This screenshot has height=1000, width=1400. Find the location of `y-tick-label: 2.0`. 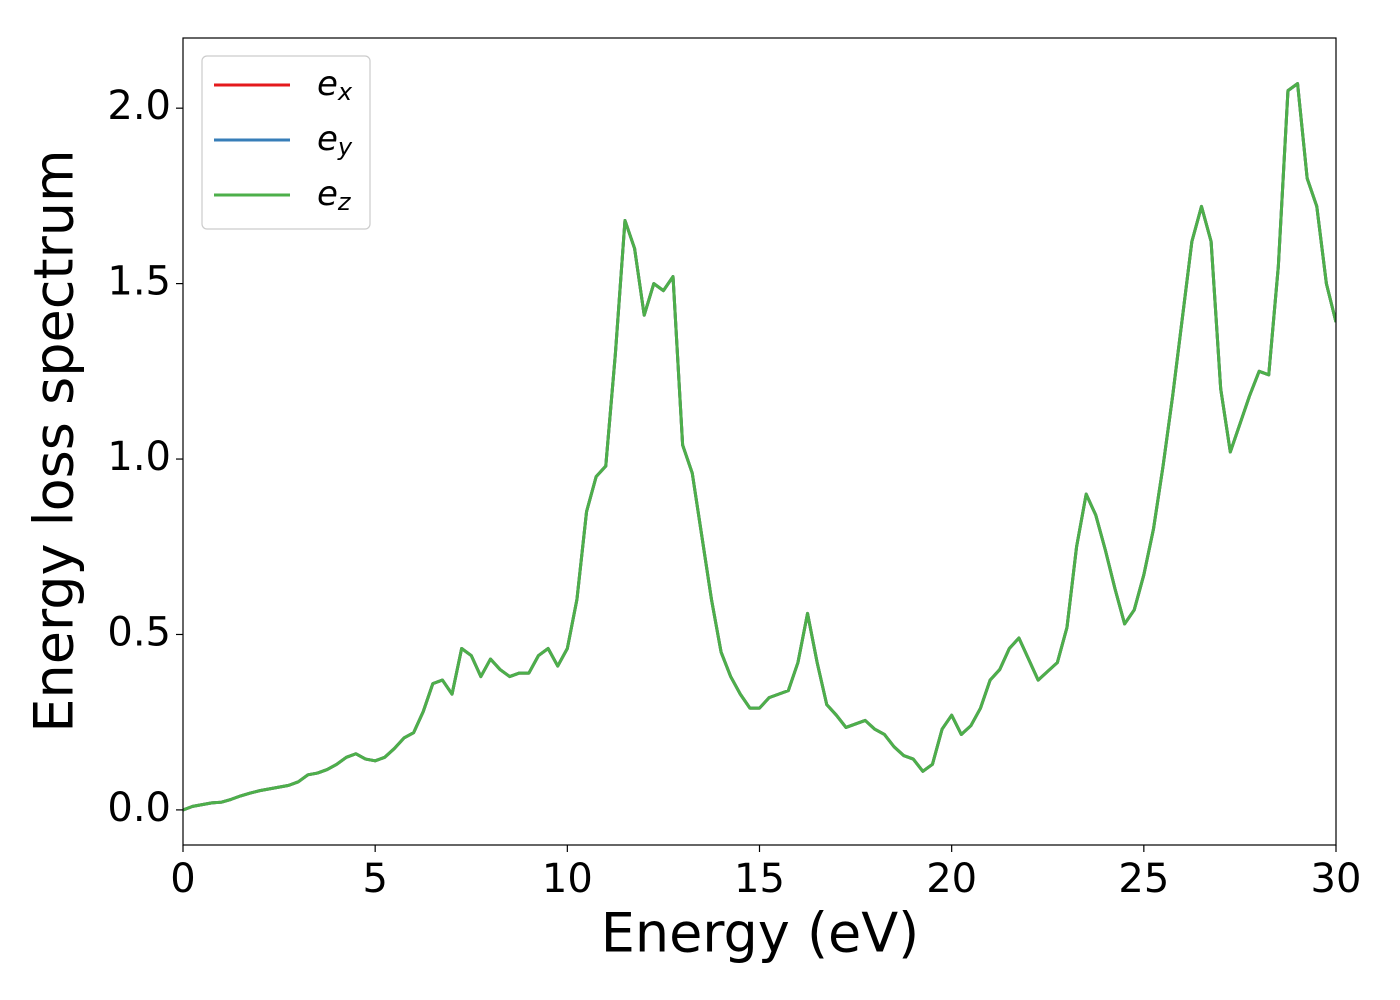

y-tick-label: 2.0 is located at coordinates (139, 106).